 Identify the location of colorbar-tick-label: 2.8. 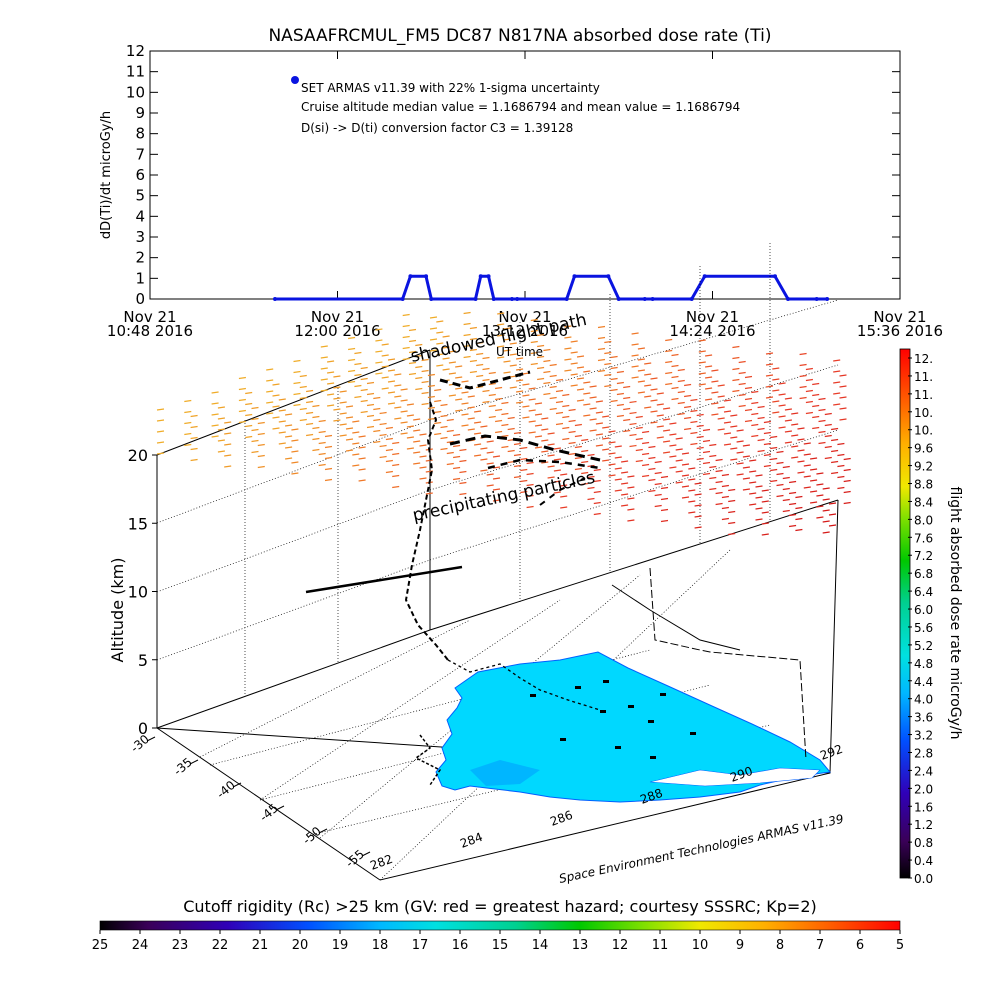
(923, 753).